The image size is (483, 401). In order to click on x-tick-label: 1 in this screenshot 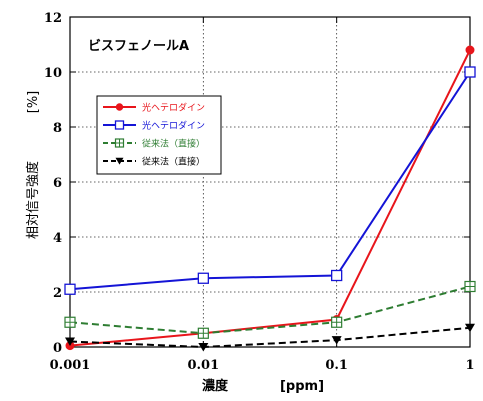, I will do `click(469, 365)`.